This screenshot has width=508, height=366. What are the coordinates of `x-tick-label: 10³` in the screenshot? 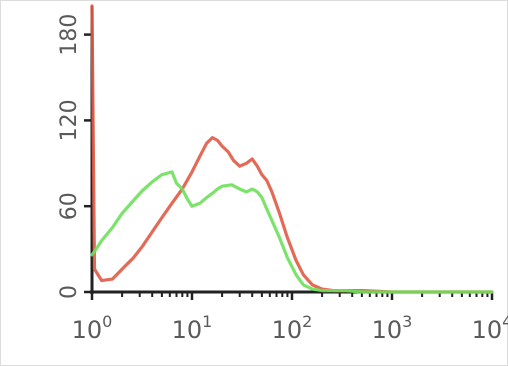 It's located at (392, 328).